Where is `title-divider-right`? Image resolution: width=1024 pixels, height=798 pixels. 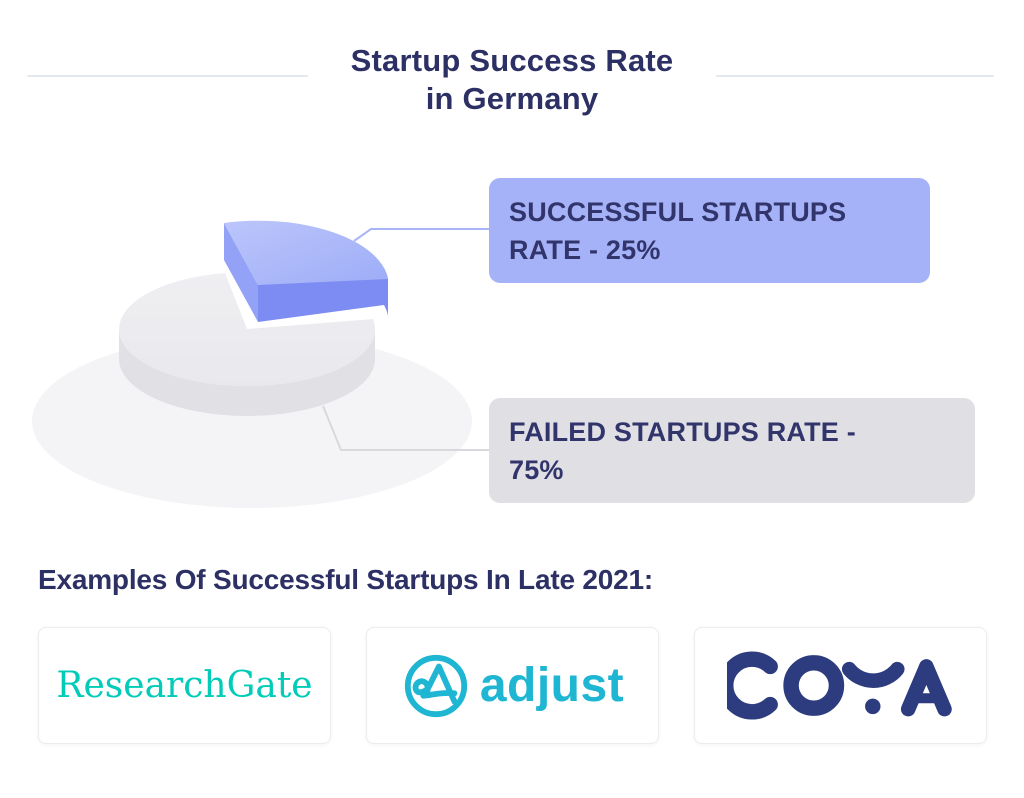
title-divider-right is located at coordinates (855, 76).